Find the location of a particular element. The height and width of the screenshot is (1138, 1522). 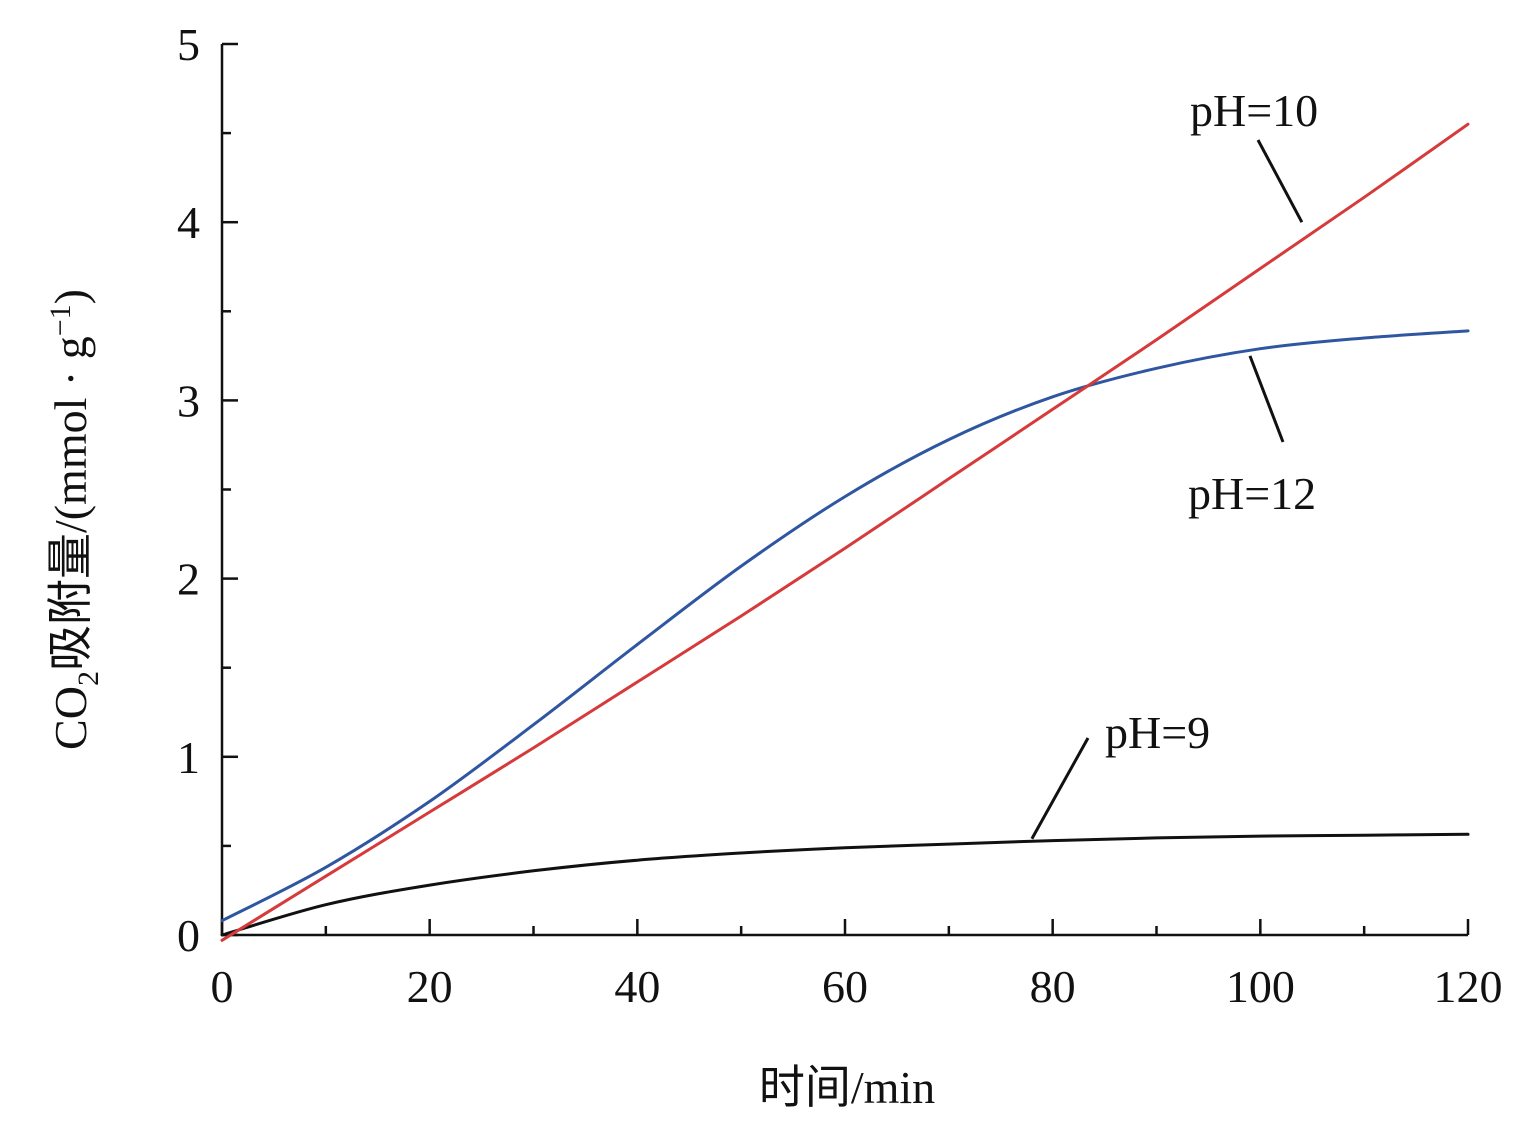

x-axis-title: 时间/min is located at coordinates (847, 1087).